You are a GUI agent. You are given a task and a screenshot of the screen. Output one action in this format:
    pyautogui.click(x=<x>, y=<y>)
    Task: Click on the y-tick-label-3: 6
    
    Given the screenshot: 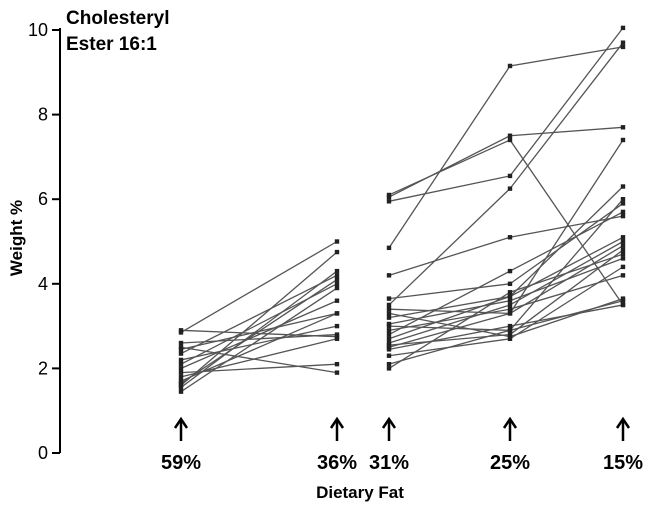 What is the action you would take?
    pyautogui.click(x=43, y=199)
    